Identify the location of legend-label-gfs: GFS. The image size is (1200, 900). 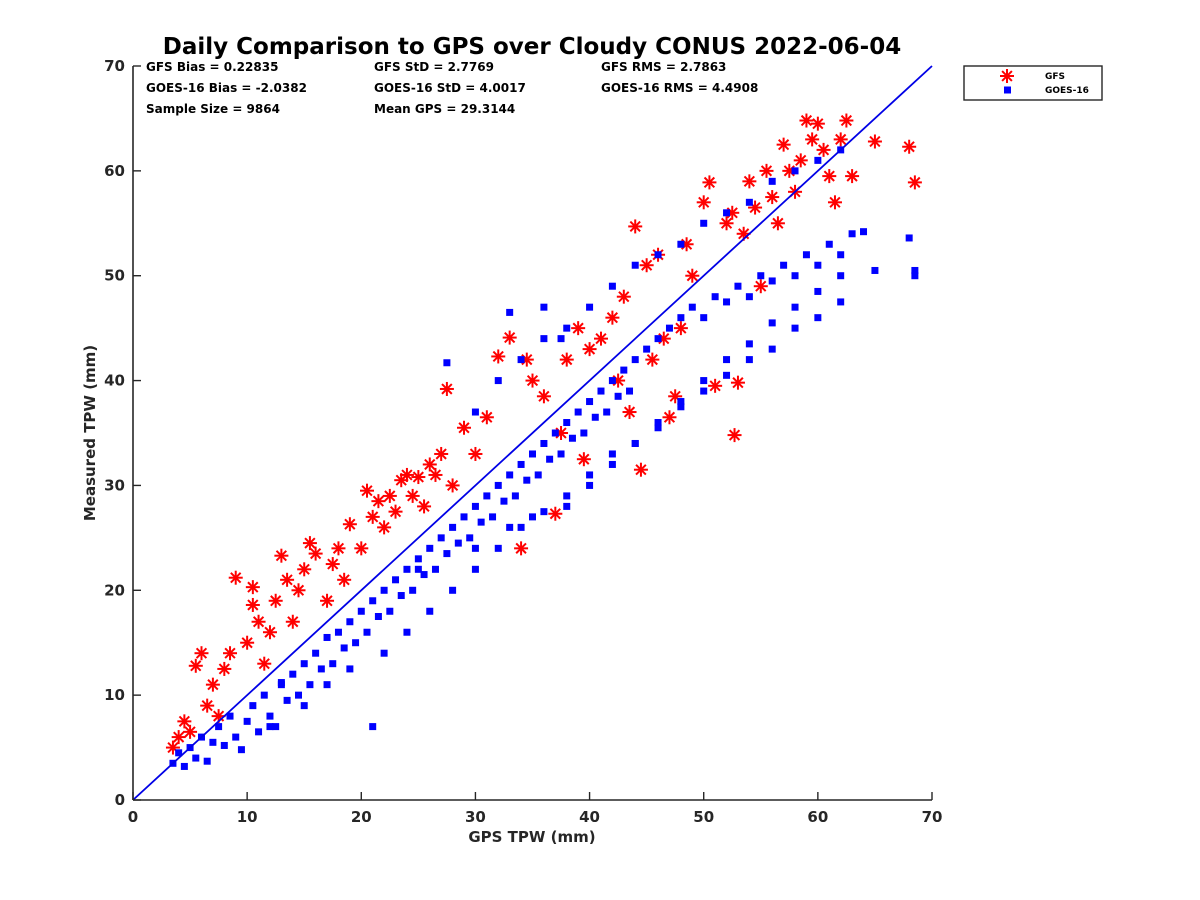
(1055, 77).